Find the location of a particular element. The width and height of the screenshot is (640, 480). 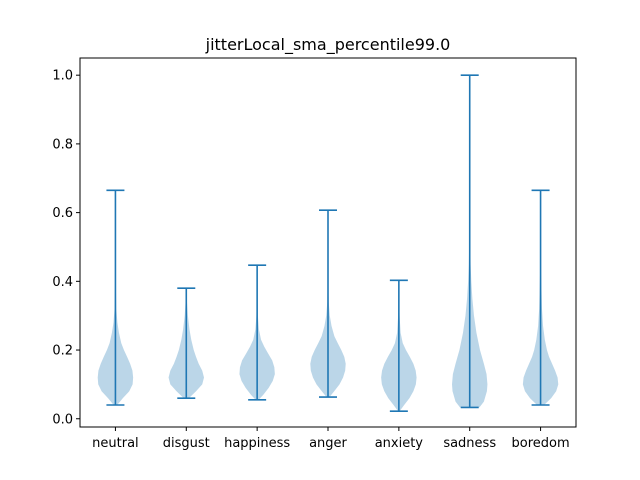

x-tick-label: anxiety is located at coordinates (399, 443).